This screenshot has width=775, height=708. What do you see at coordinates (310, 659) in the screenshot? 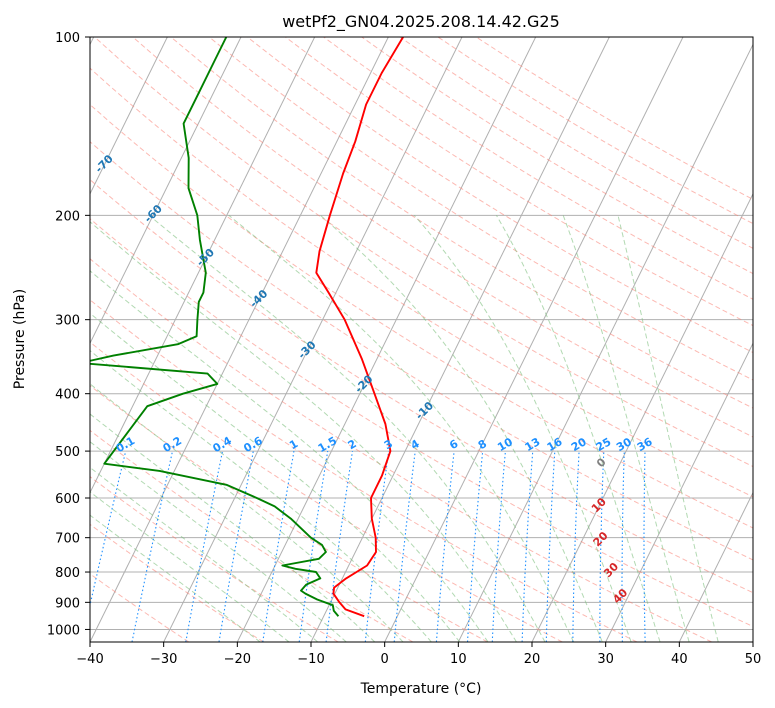
I see `x-tick-label: −10` at bounding box center [310, 659].